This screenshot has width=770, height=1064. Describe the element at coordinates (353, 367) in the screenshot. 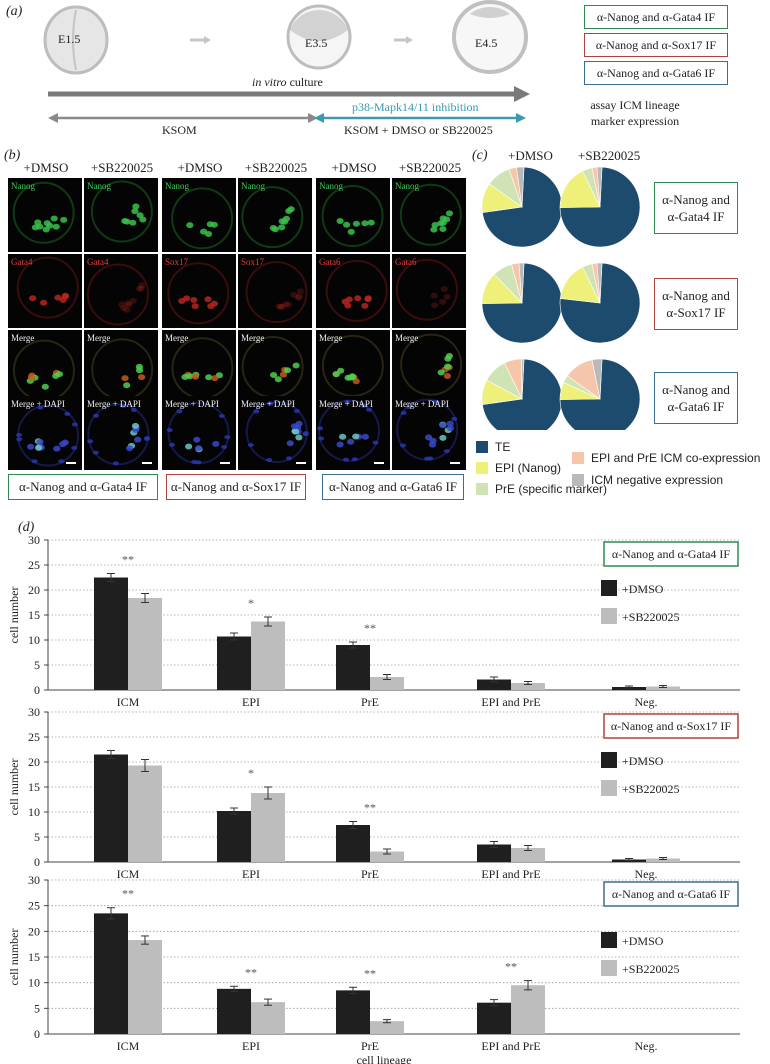

I see `micrograph-gata6-dmso-row2: Merge` at that location.